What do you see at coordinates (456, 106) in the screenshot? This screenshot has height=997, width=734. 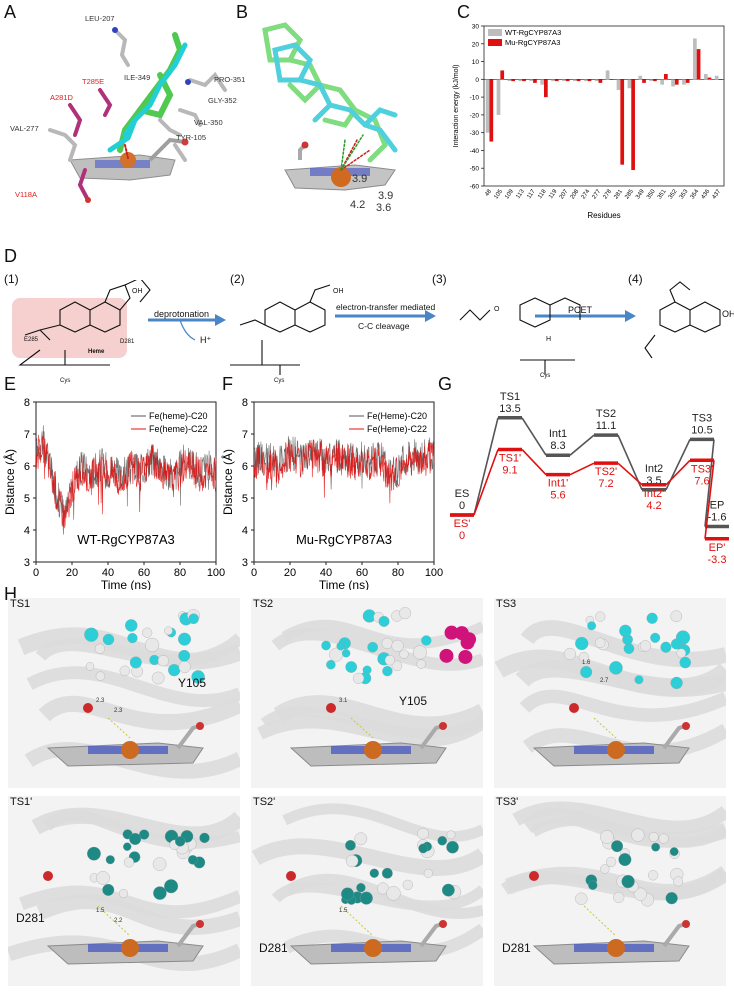 I see `y-axis-label: Interaction energy (kJ/mol)` at bounding box center [456, 106].